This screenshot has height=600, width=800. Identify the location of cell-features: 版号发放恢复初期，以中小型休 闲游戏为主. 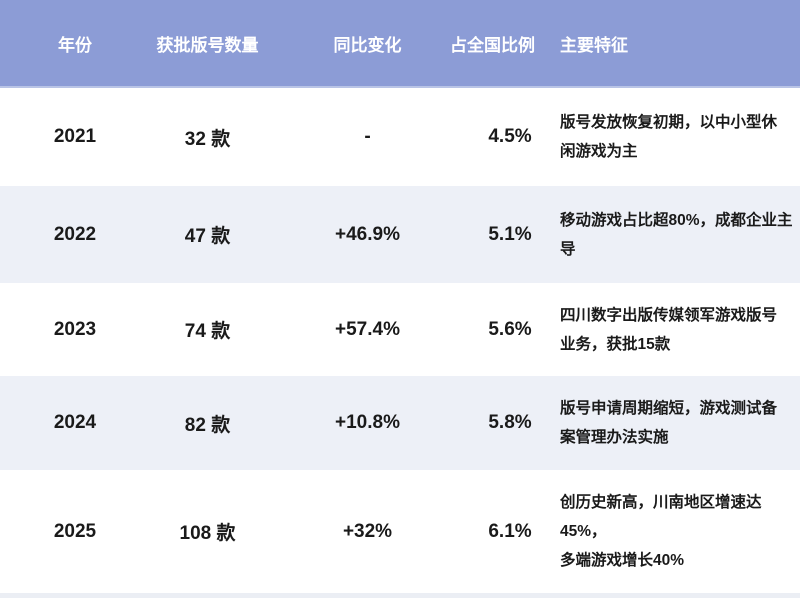
(669, 137).